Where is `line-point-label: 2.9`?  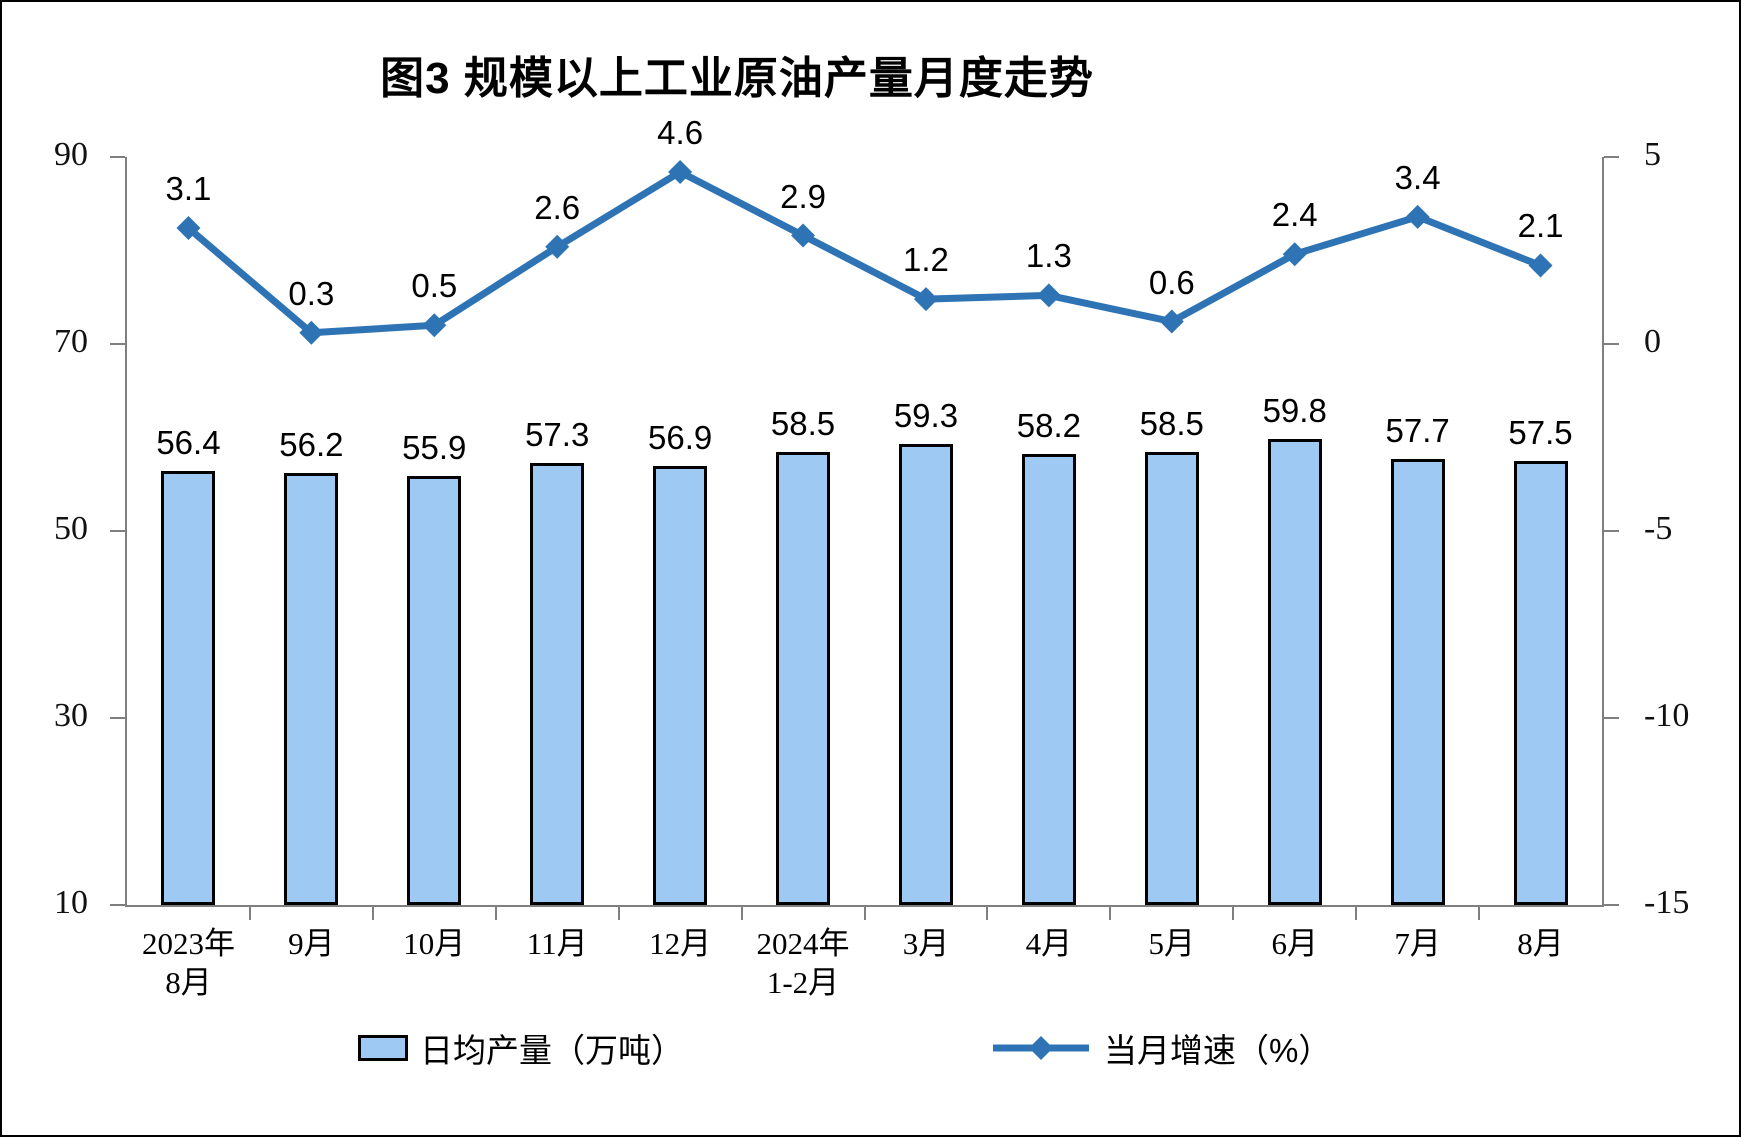 line-point-label: 2.9 is located at coordinates (803, 196).